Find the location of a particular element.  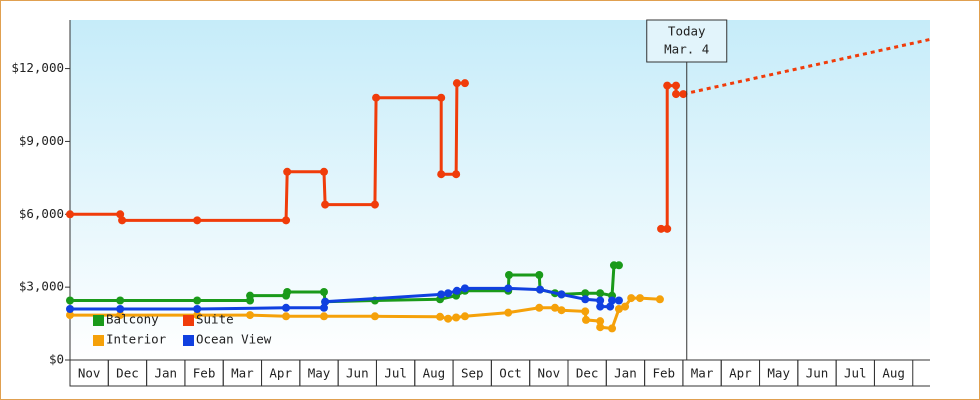

x-tick-label: Sep is located at coordinates (472, 373).